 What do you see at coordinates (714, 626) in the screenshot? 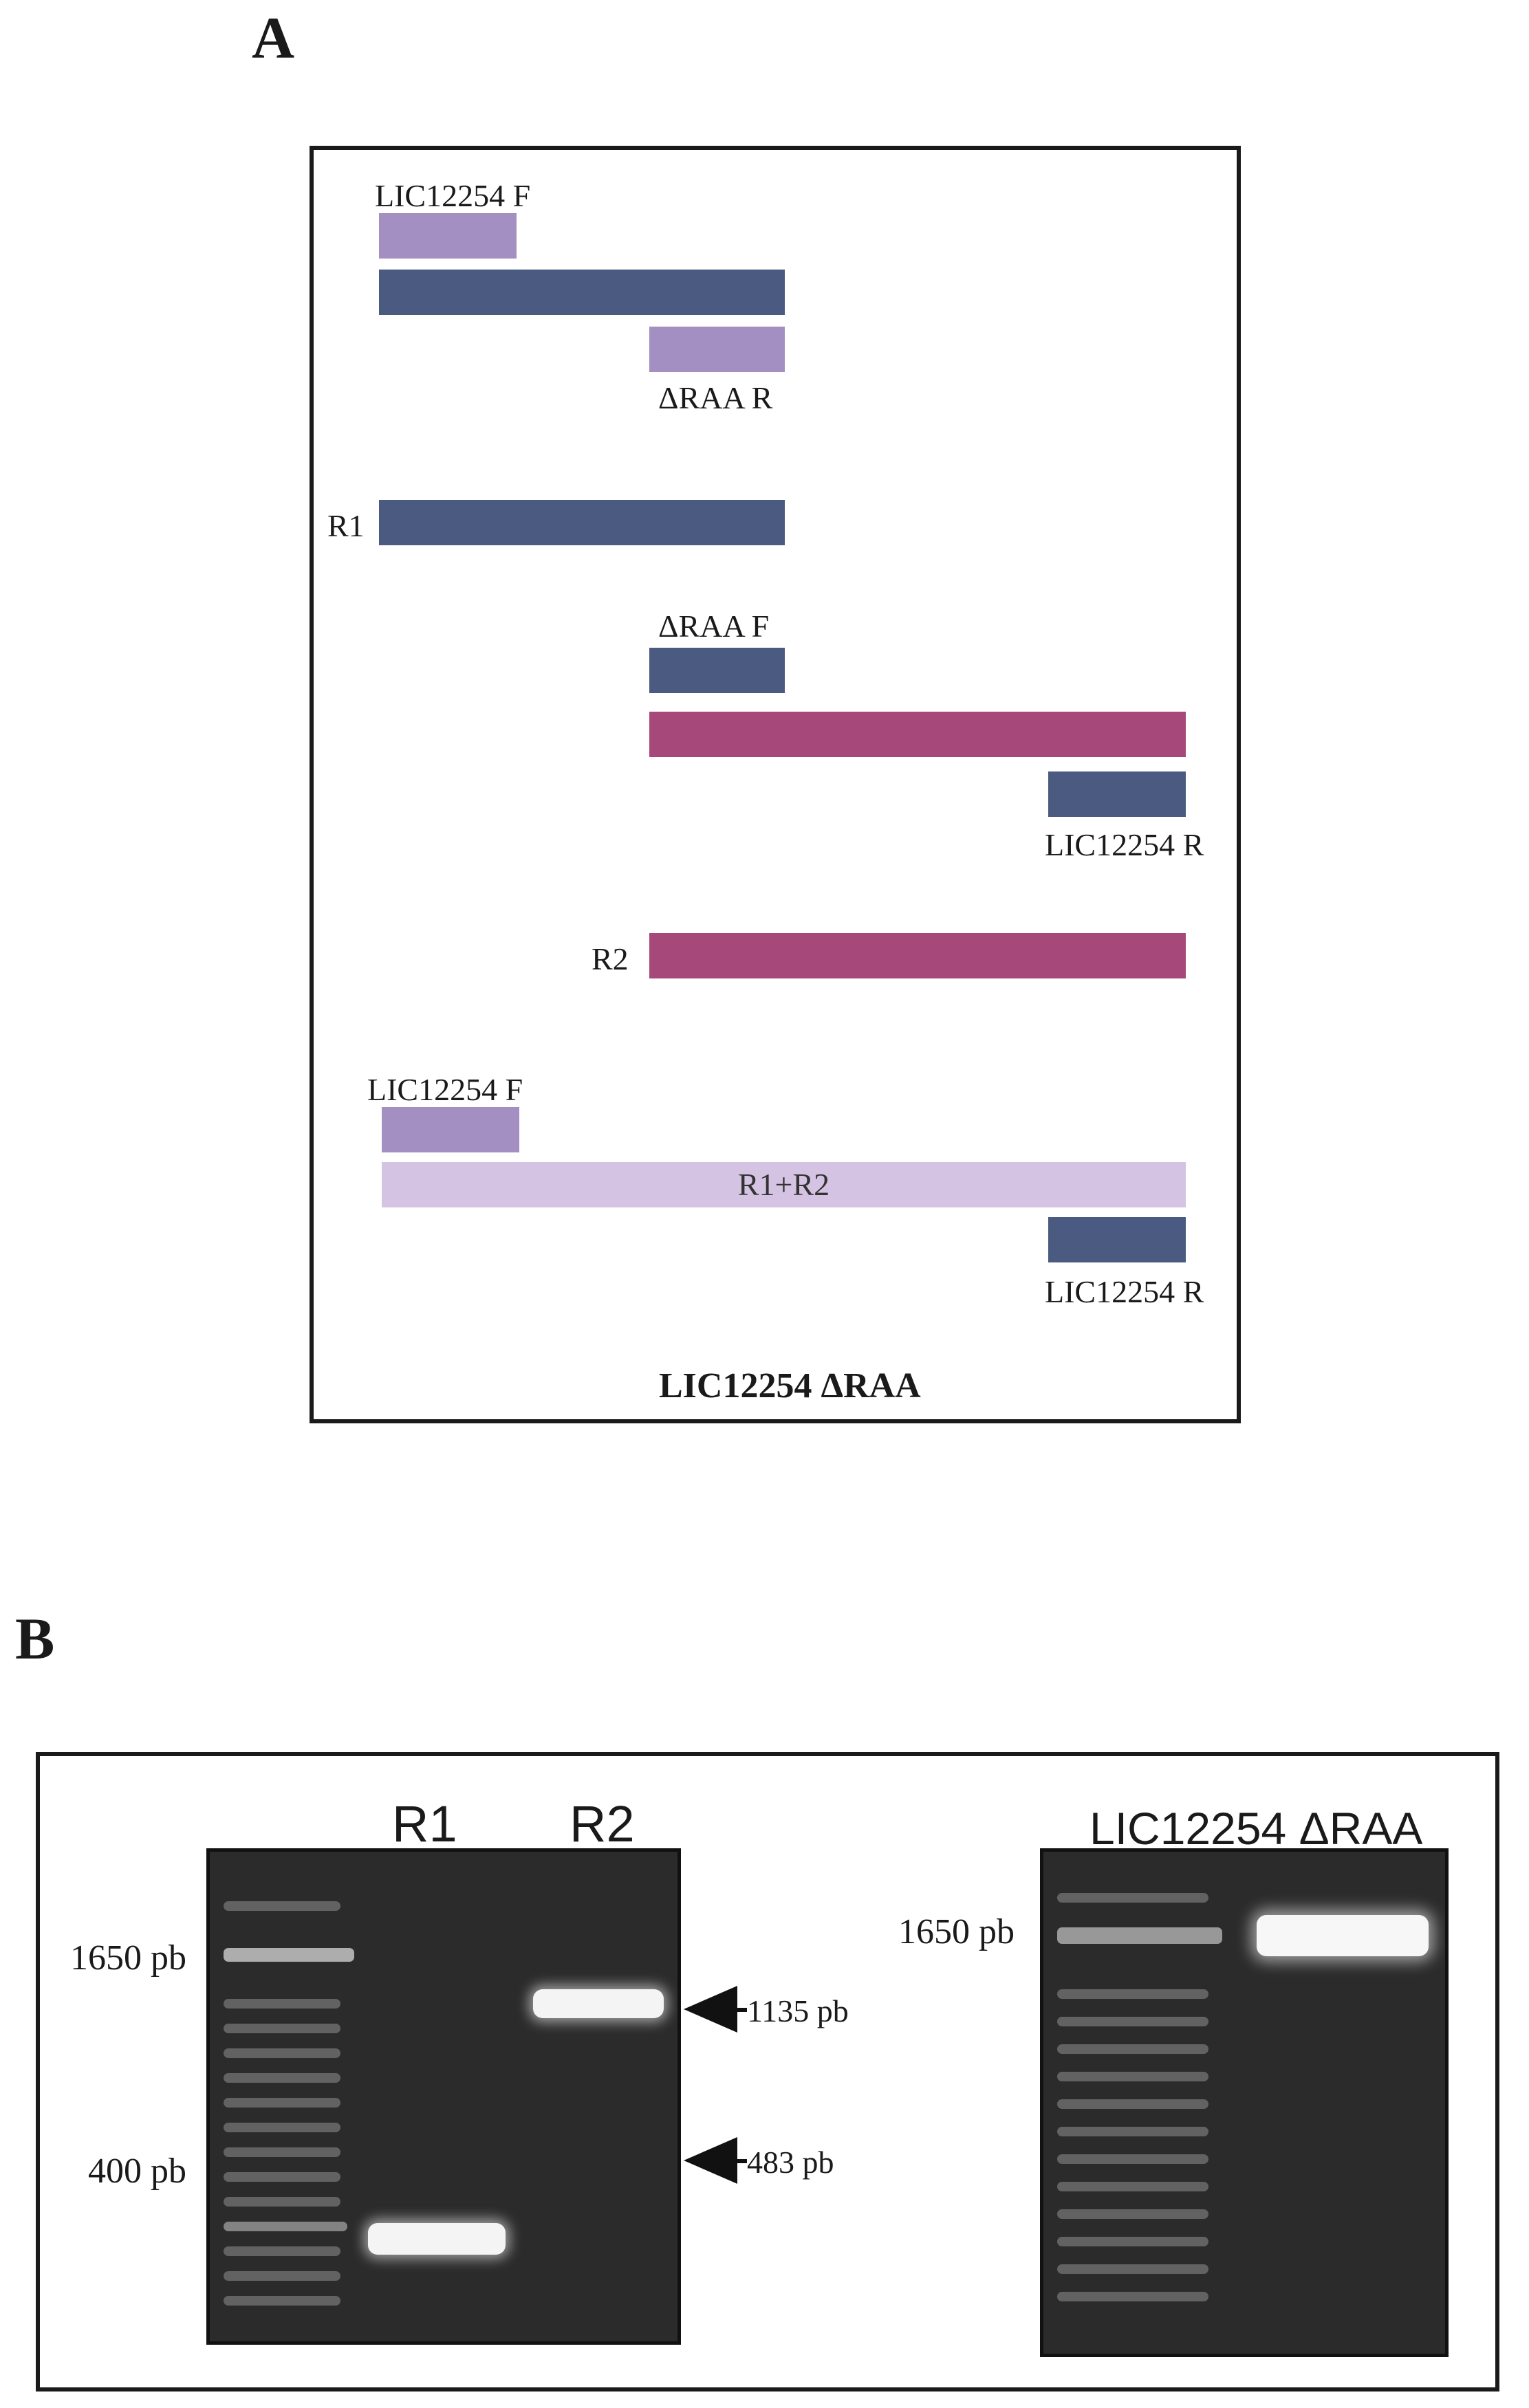
I see `primer-raa-f-label: ΔRAA F` at bounding box center [714, 626].